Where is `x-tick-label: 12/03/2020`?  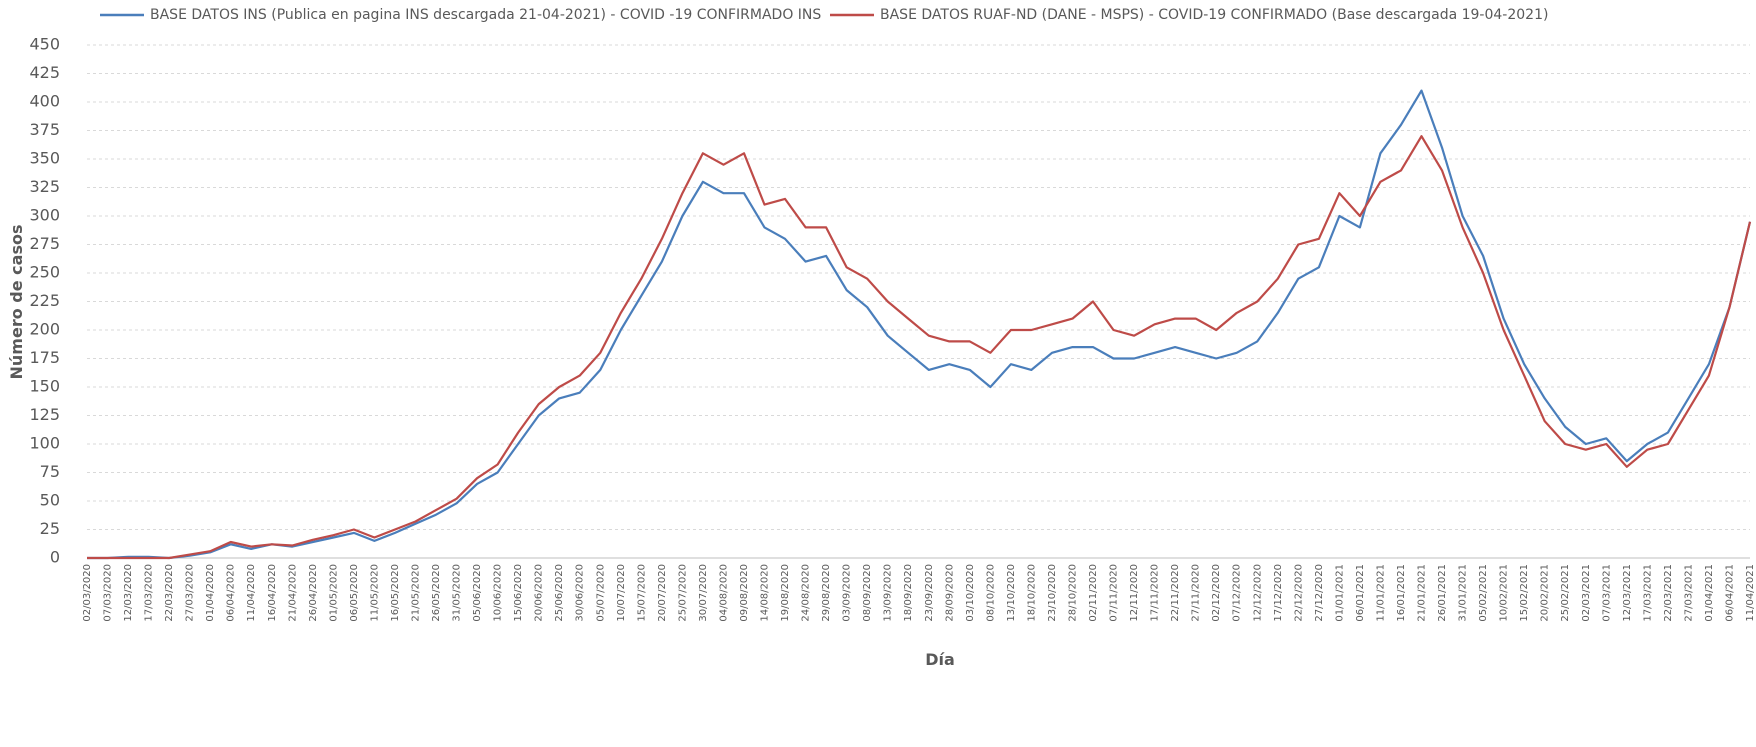 x-tick-label: 12/03/2020 is located at coordinates (128, 593).